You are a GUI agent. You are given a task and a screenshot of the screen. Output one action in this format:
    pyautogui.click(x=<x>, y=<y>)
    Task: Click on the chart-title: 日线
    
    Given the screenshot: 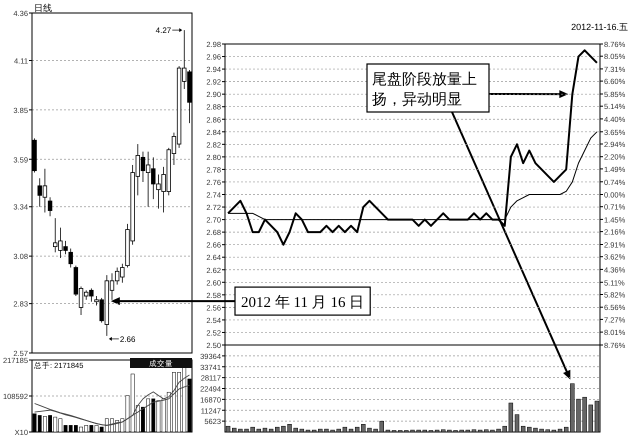 What is the action you would take?
    pyautogui.click(x=43, y=8)
    